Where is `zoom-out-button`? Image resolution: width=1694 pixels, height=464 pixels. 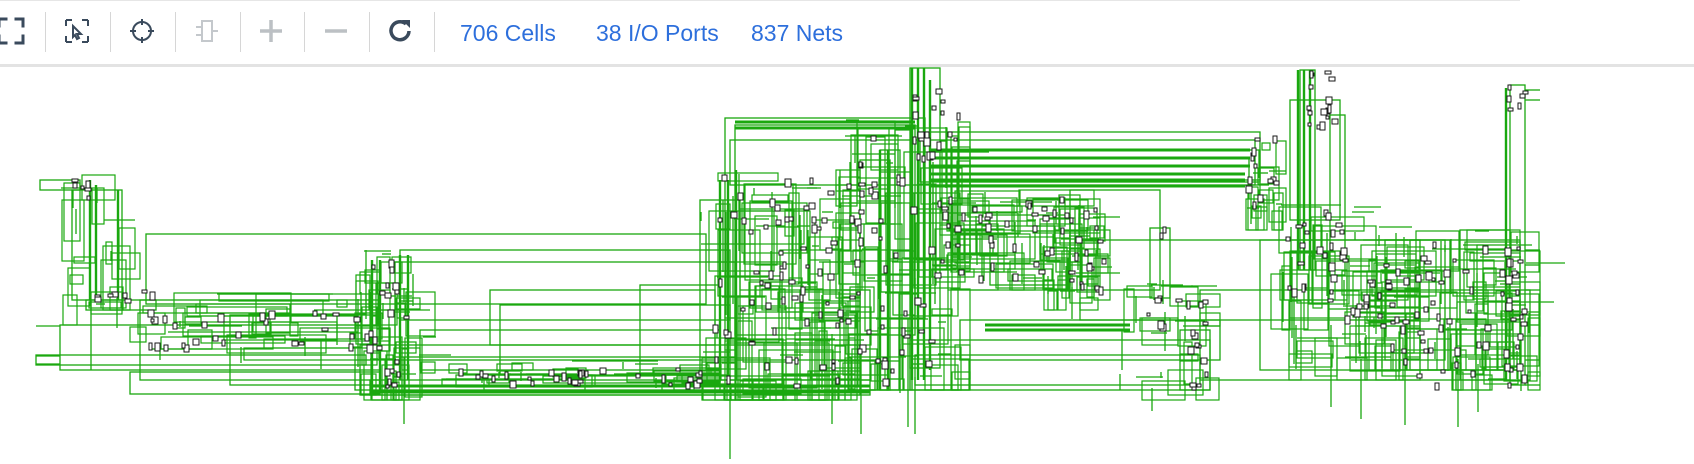 zoom-out-button is located at coordinates (336, 31).